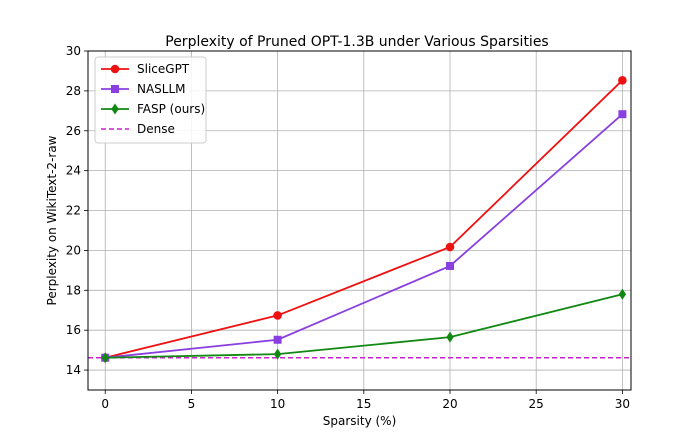 The width and height of the screenshot is (700, 438). What do you see at coordinates (536, 404) in the screenshot?
I see `x-tick-label: 25` at bounding box center [536, 404].